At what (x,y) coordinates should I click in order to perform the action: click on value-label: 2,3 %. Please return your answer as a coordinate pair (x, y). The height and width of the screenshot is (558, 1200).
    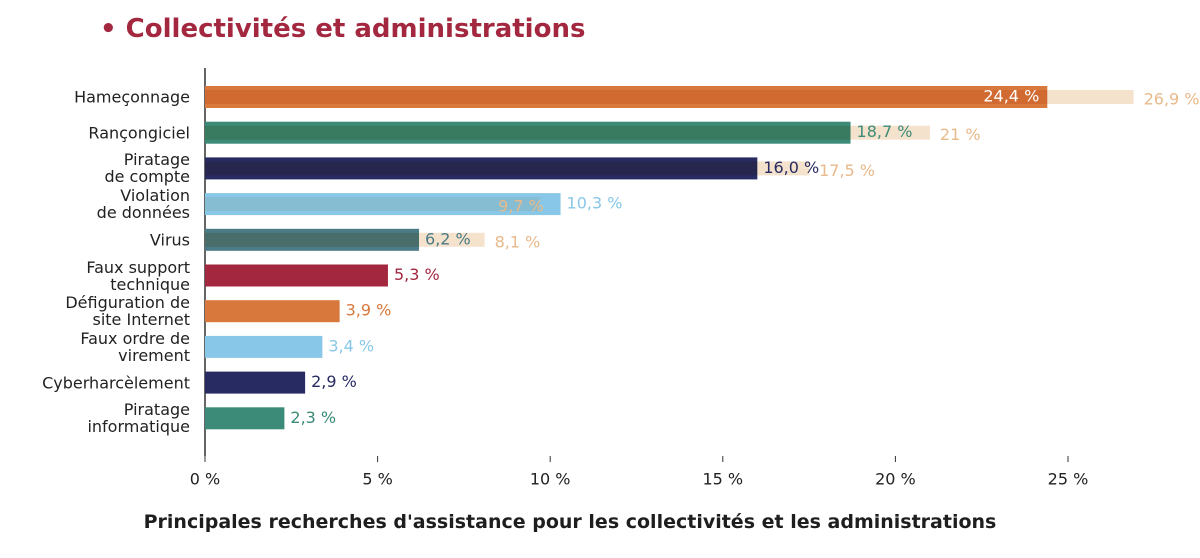
    Looking at the image, I should click on (313, 417).